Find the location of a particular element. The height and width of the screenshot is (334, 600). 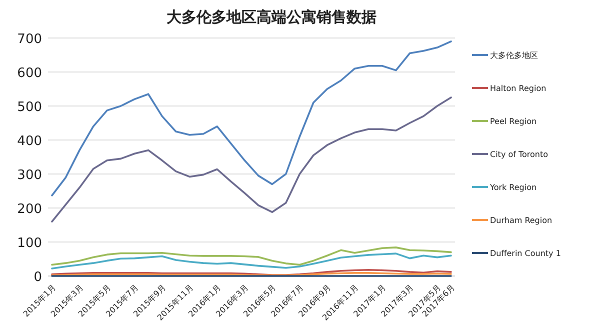

legend-label: Durham Region is located at coordinates (521, 220).